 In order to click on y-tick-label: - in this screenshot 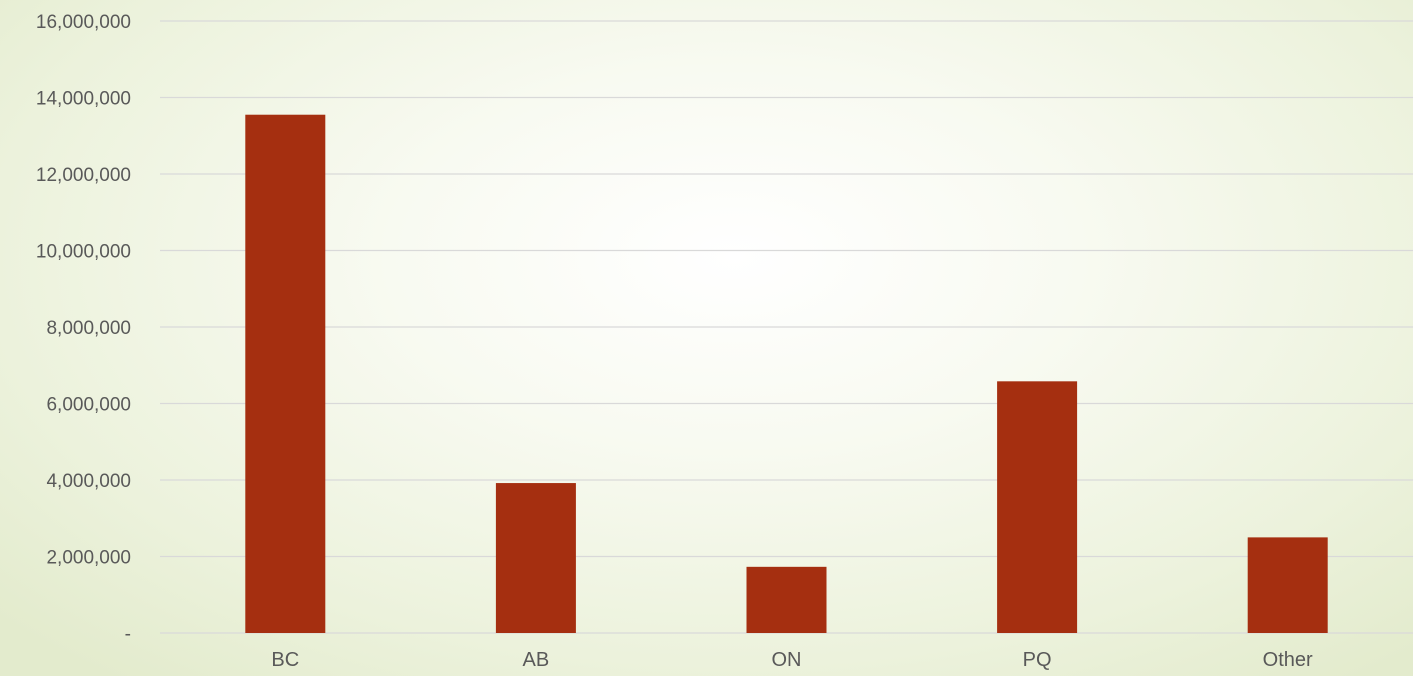, I will do `click(128, 634)`.